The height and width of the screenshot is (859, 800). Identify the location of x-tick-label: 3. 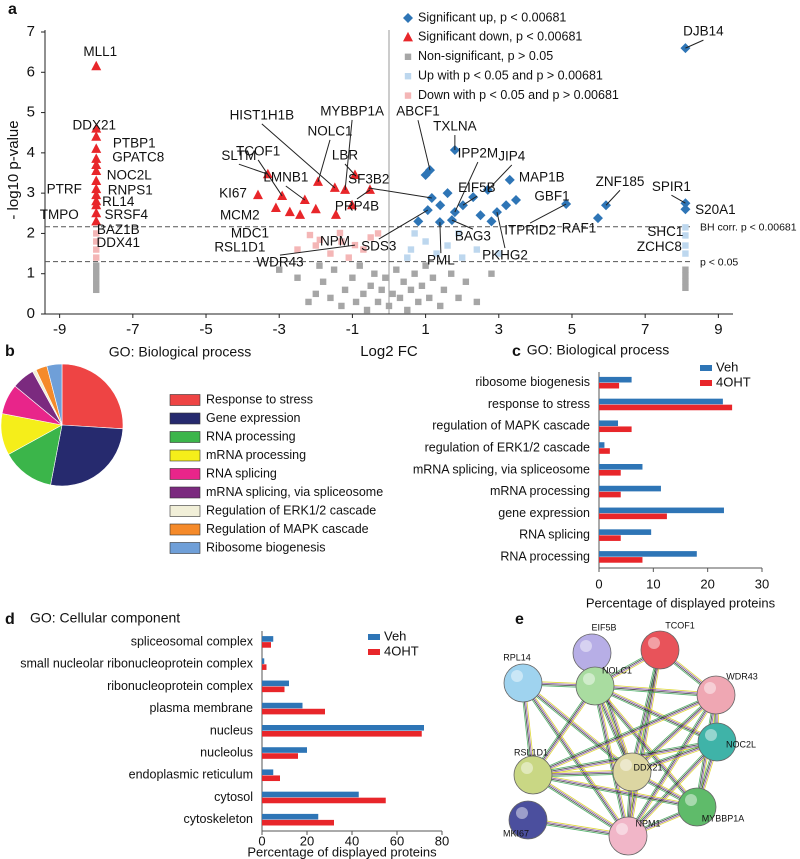
(499, 329).